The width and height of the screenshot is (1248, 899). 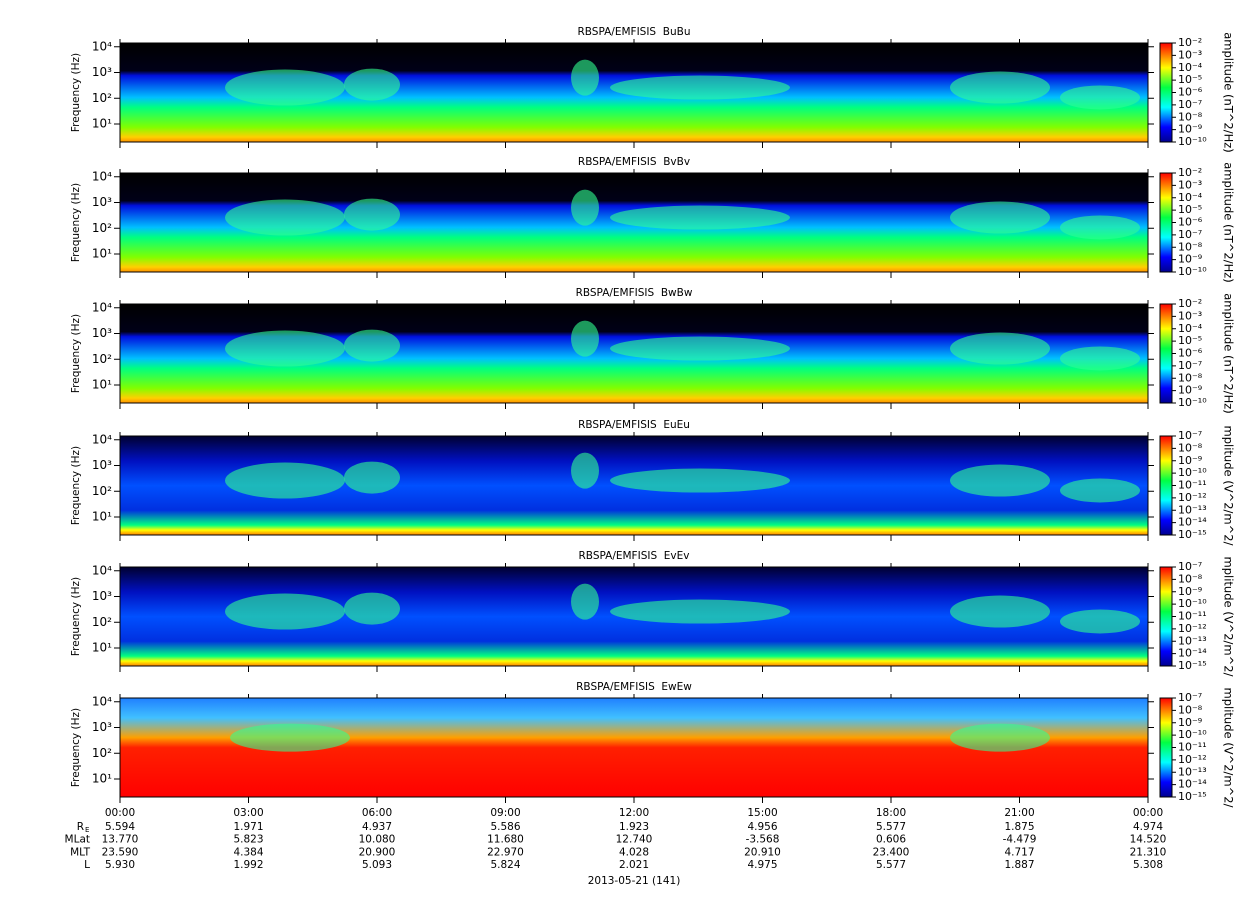 I want to click on ephemeris-value: 4.028, so click(x=634, y=852).